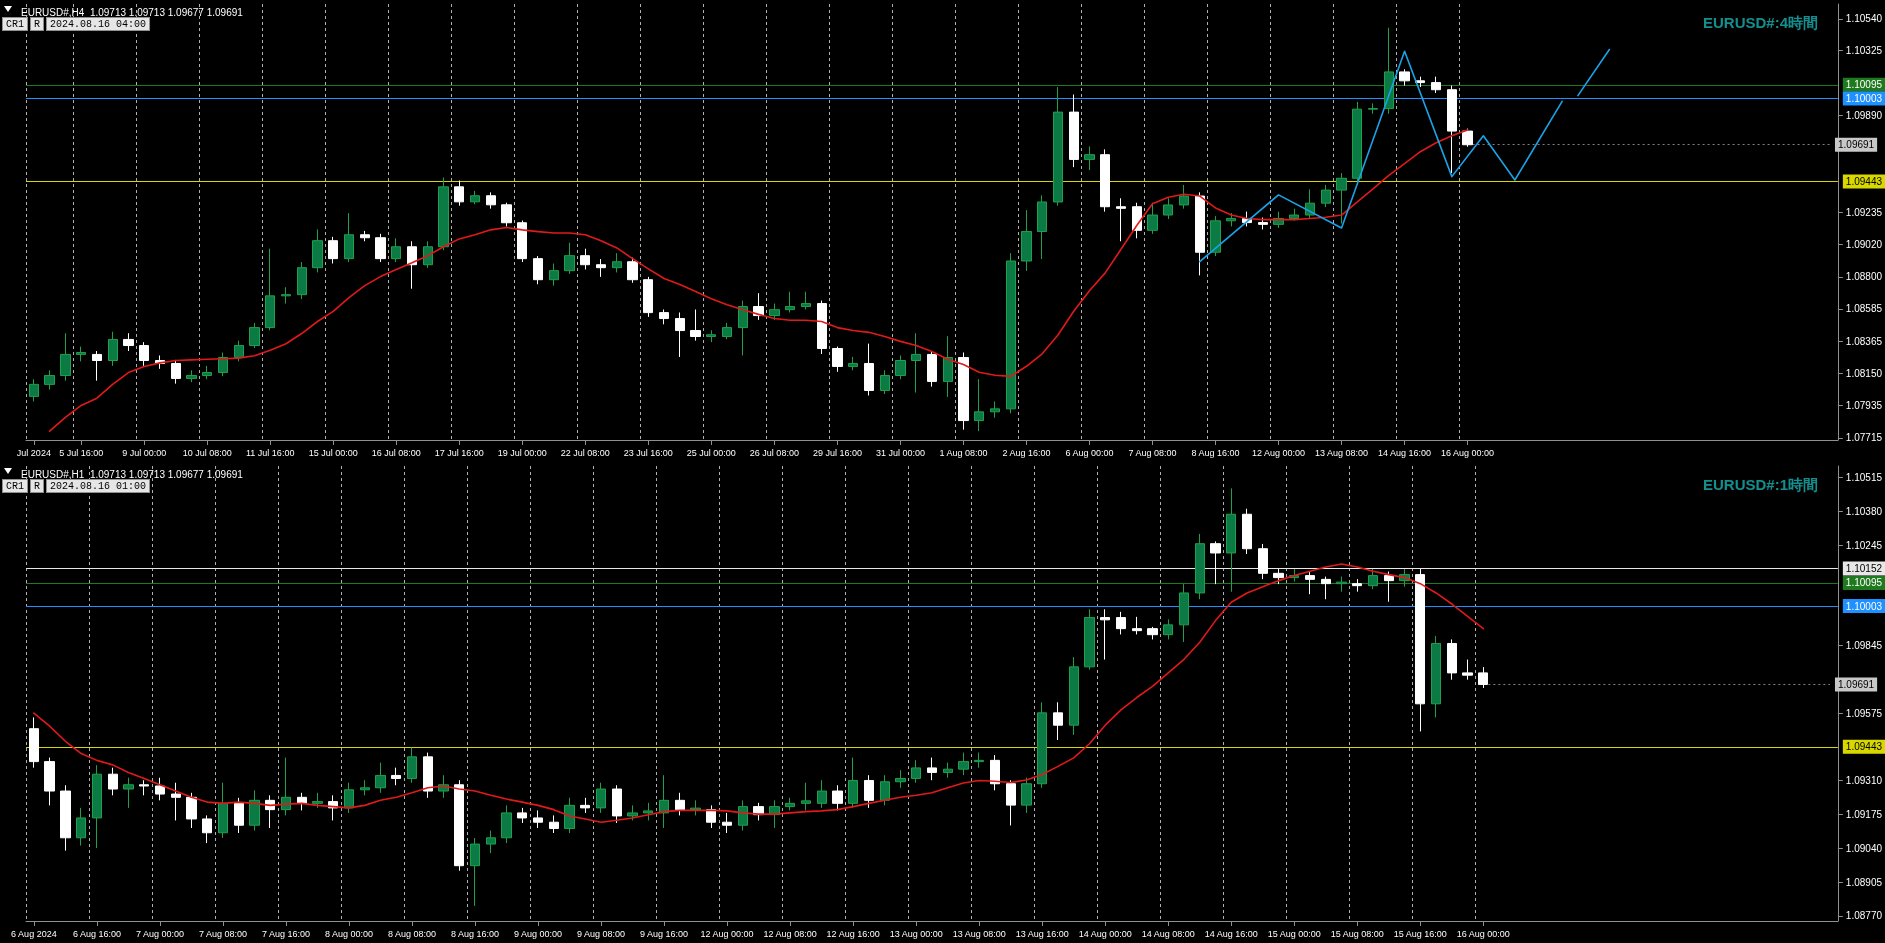 This screenshot has height=943, width=1885. I want to click on x-tick-label: 2 Aug 16:00, so click(1026, 452).